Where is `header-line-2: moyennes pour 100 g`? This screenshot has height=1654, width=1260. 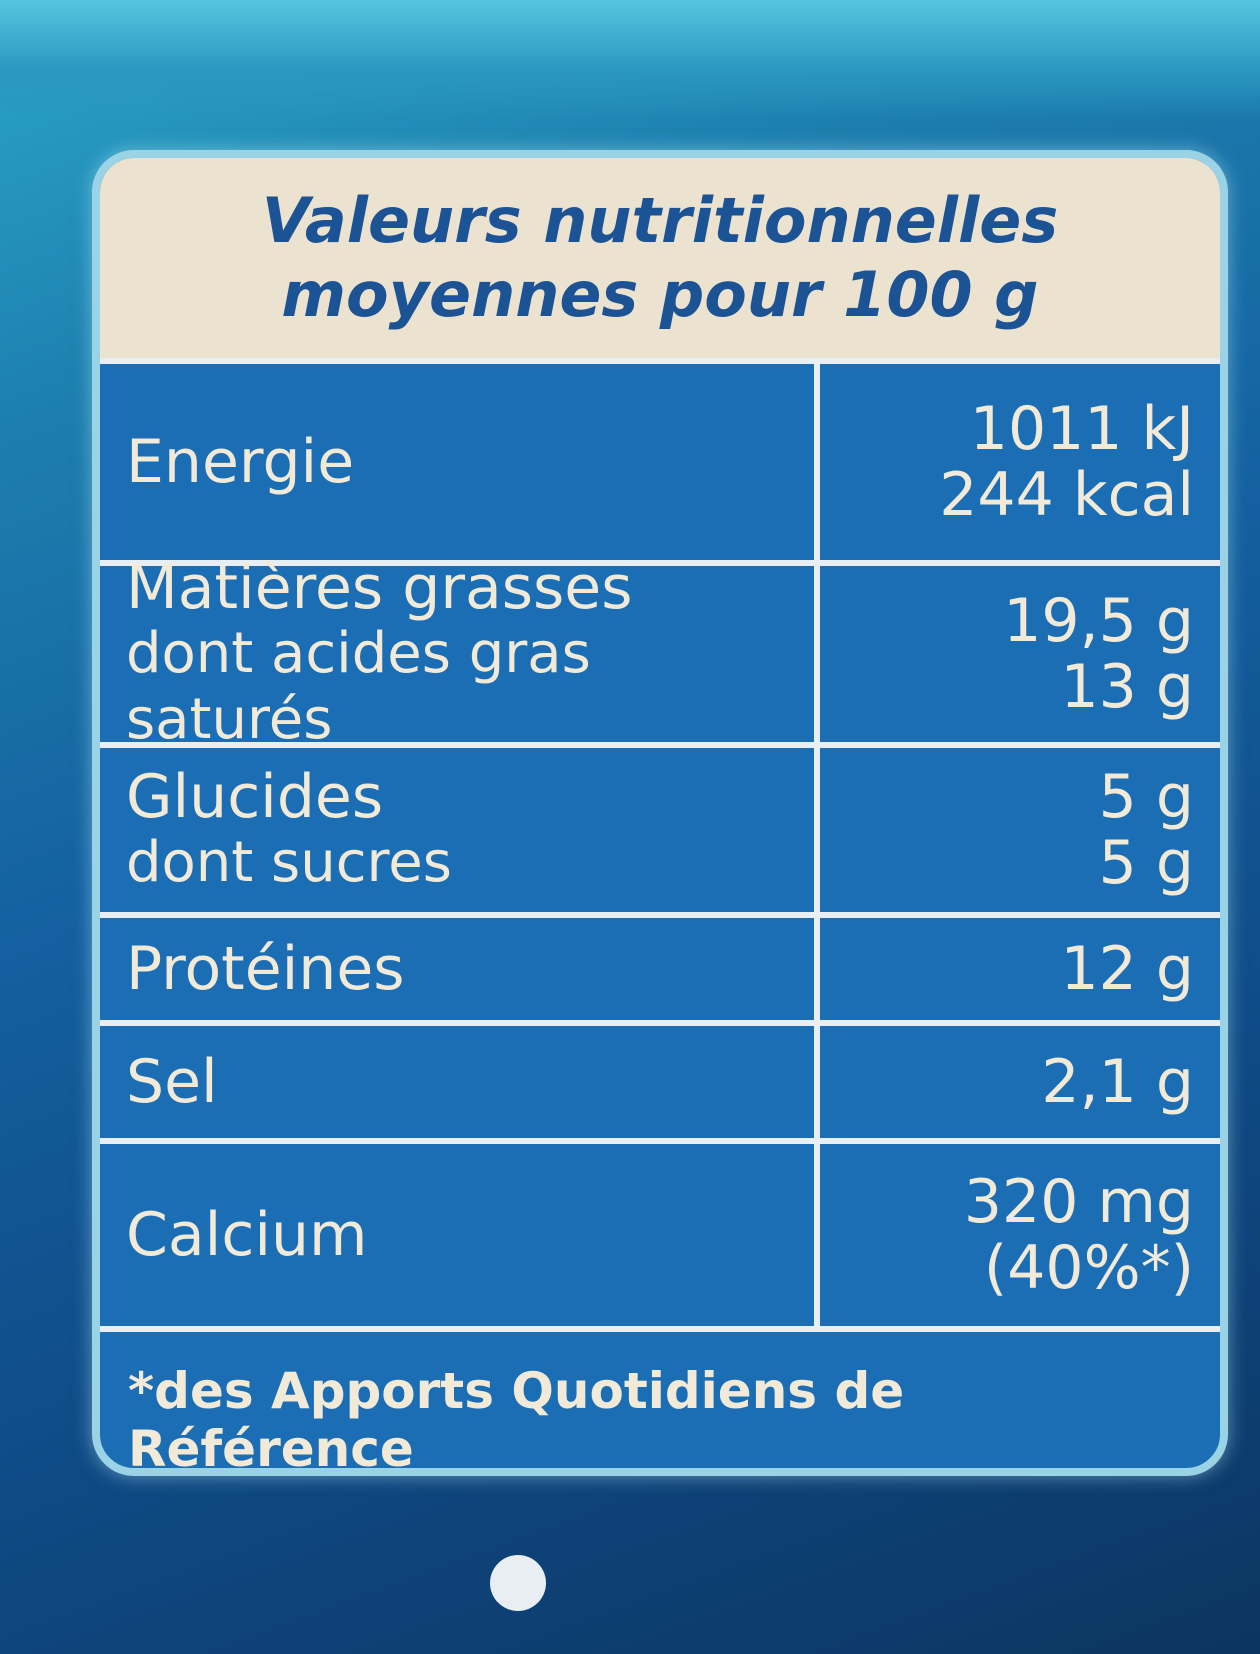
header-line-2: moyennes pour 100 g is located at coordinates (660, 294).